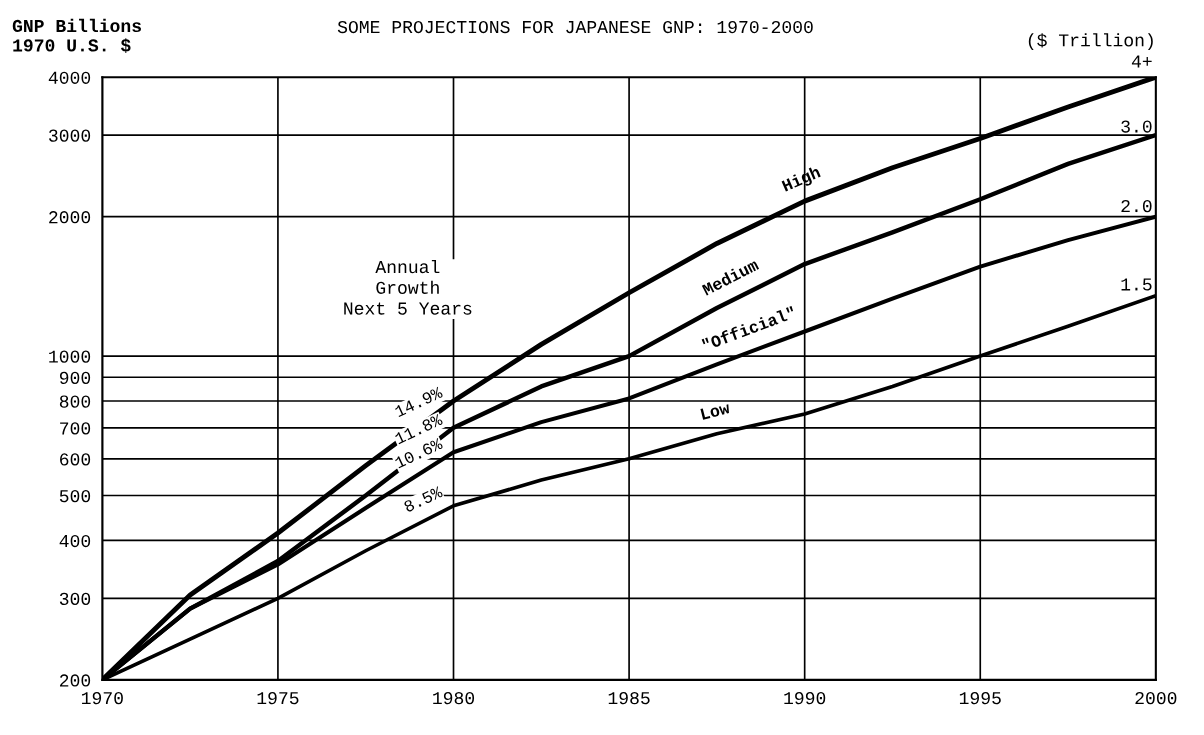 Image resolution: width=1204 pixels, height=735 pixels. Describe the element at coordinates (76, 35) in the screenshot. I see `y-axis-title: GNP Billions 1970 U.S. $` at that location.